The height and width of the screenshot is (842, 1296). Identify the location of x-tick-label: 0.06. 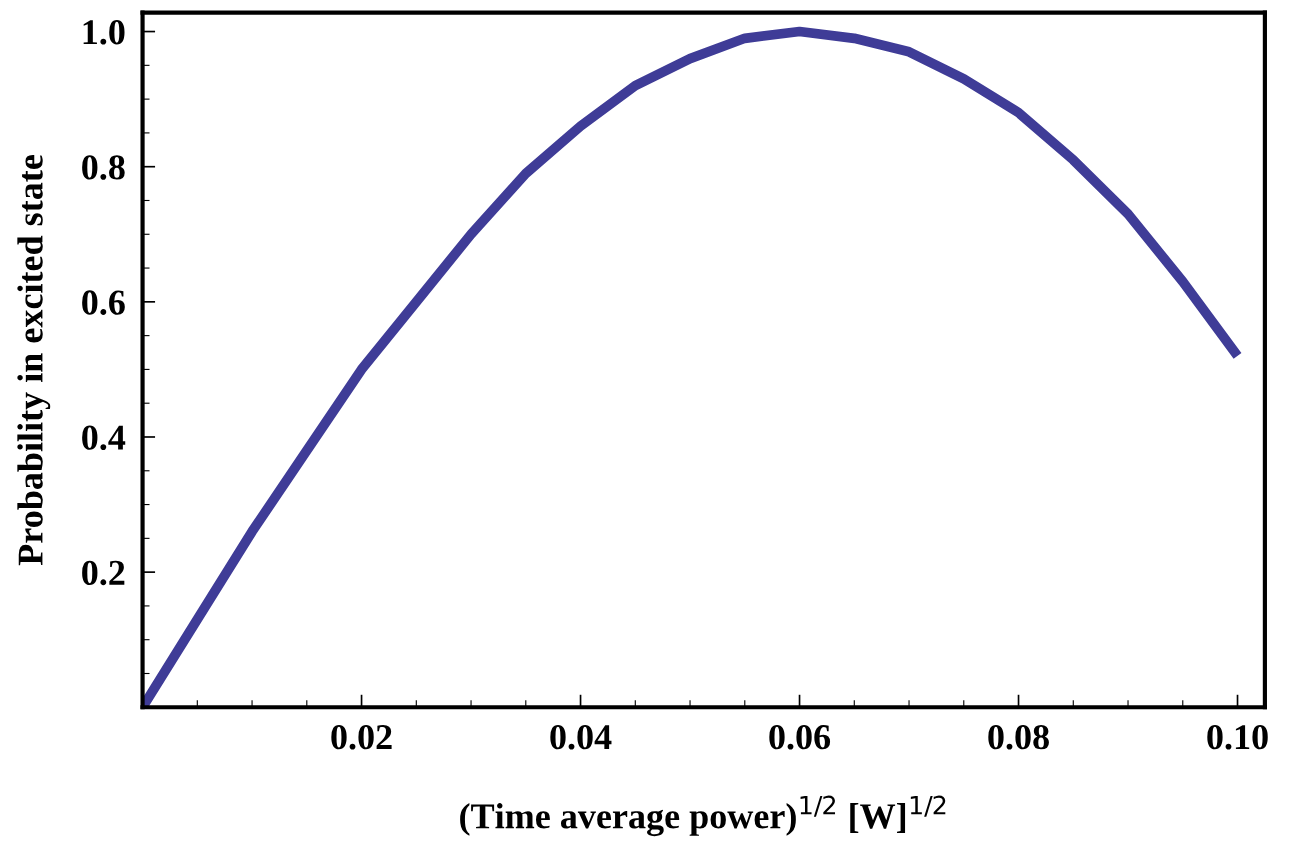
(800, 737).